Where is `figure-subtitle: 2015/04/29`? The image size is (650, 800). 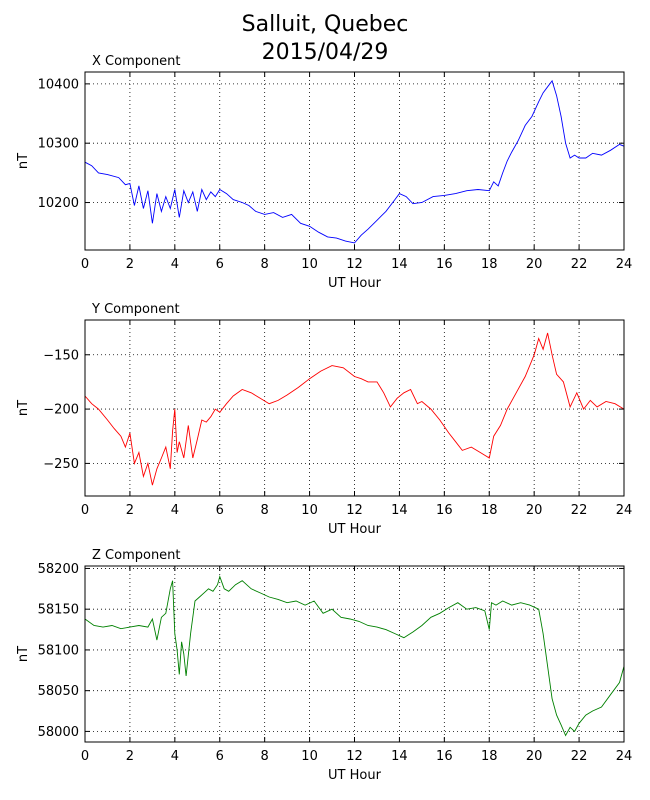 figure-subtitle: 2015/04/29 is located at coordinates (325, 52).